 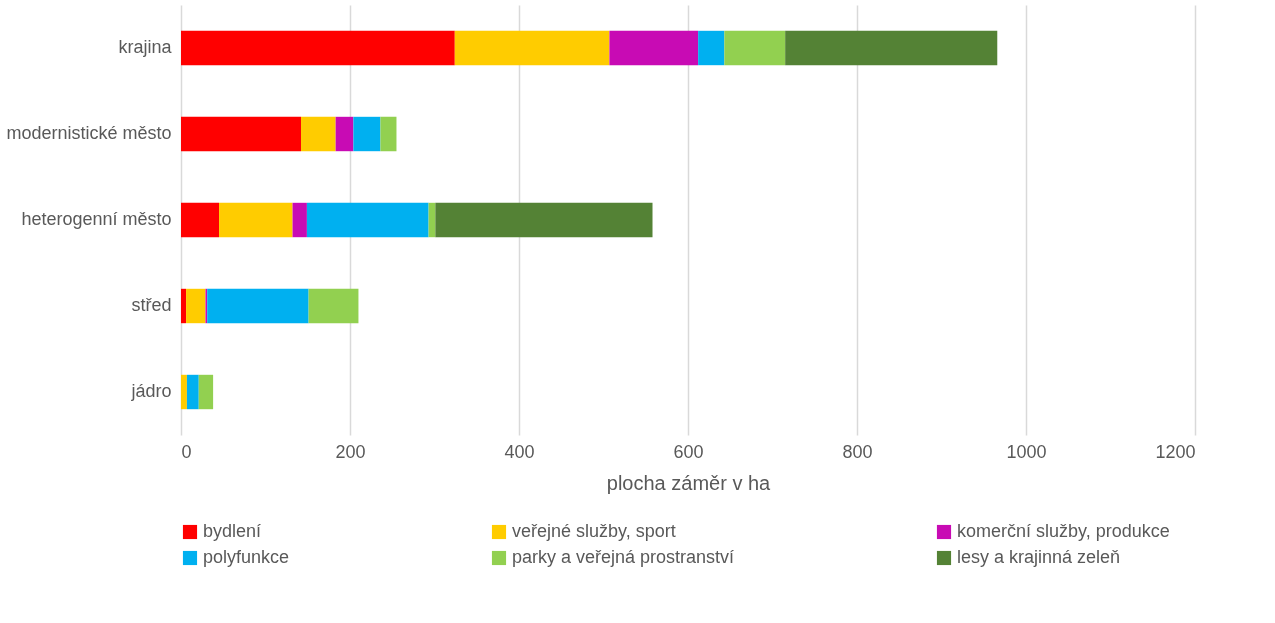 What do you see at coordinates (350, 451) in the screenshot?
I see `x-tick-label: 200` at bounding box center [350, 451].